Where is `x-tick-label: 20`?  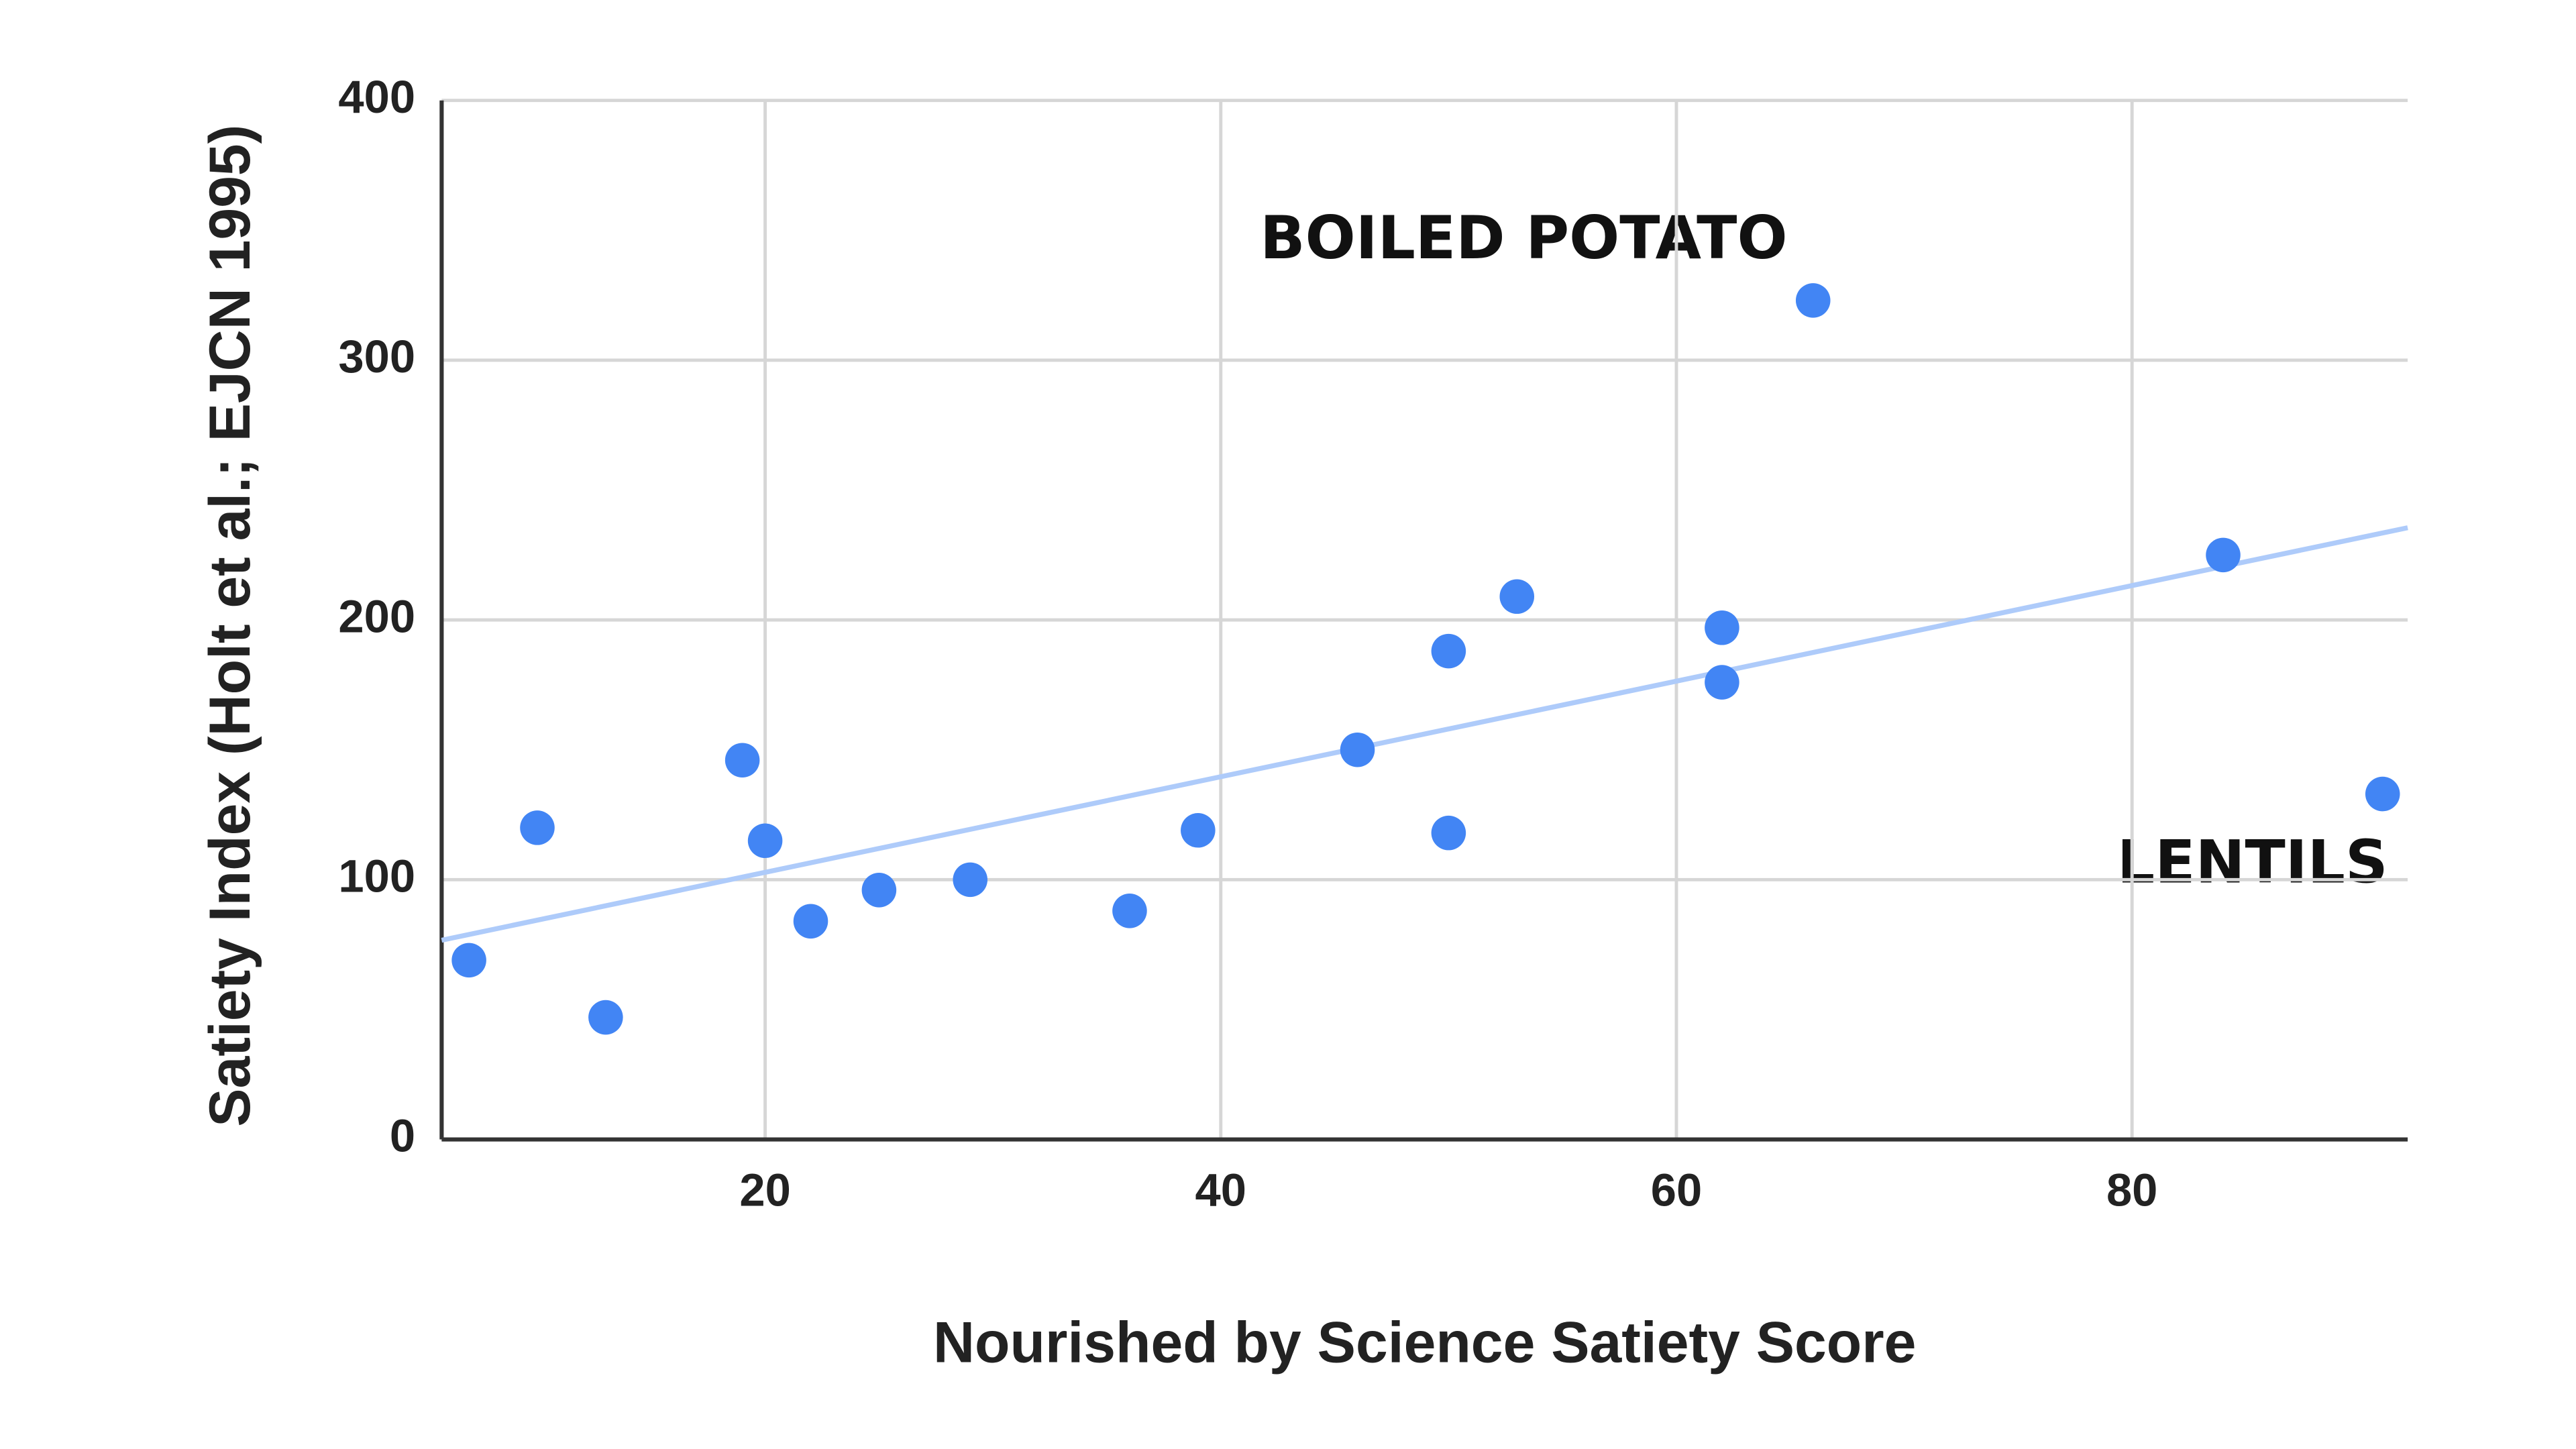
x-tick-label: 20 is located at coordinates (764, 1190).